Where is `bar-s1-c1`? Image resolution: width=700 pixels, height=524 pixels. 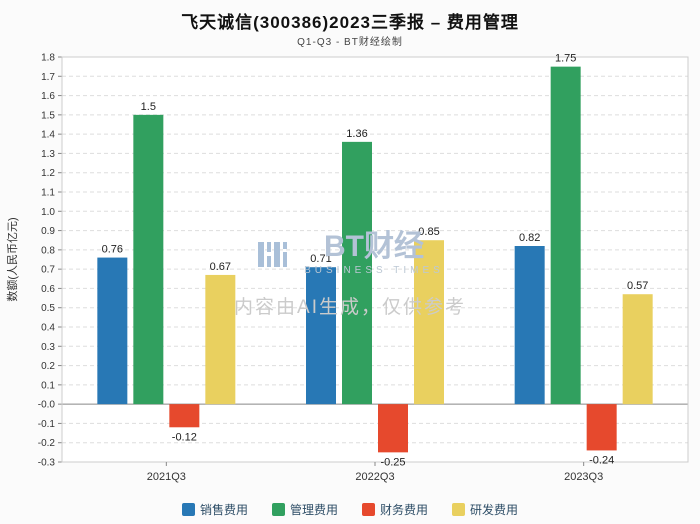
bar-s1-c1 is located at coordinates (357, 273).